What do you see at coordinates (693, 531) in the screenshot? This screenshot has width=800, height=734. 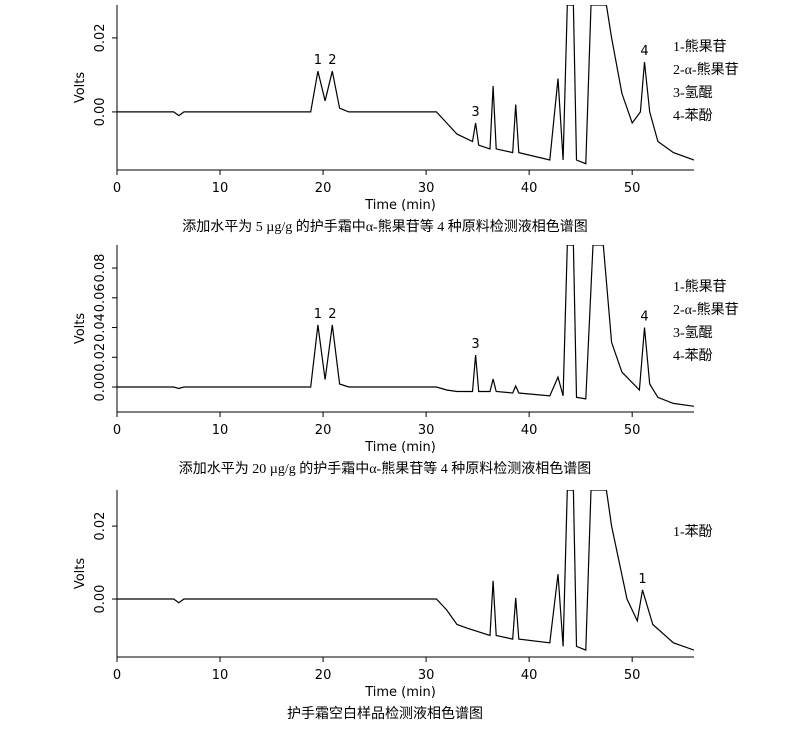 I see `legend-text: 1-苯酚` at bounding box center [693, 531].